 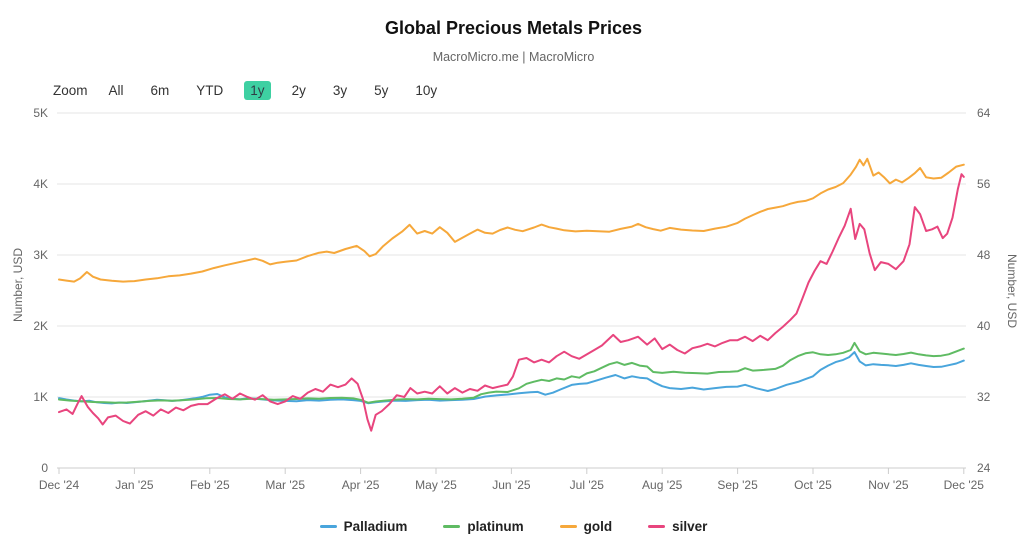 I want to click on legend-item-silver: silver, so click(x=677, y=526).